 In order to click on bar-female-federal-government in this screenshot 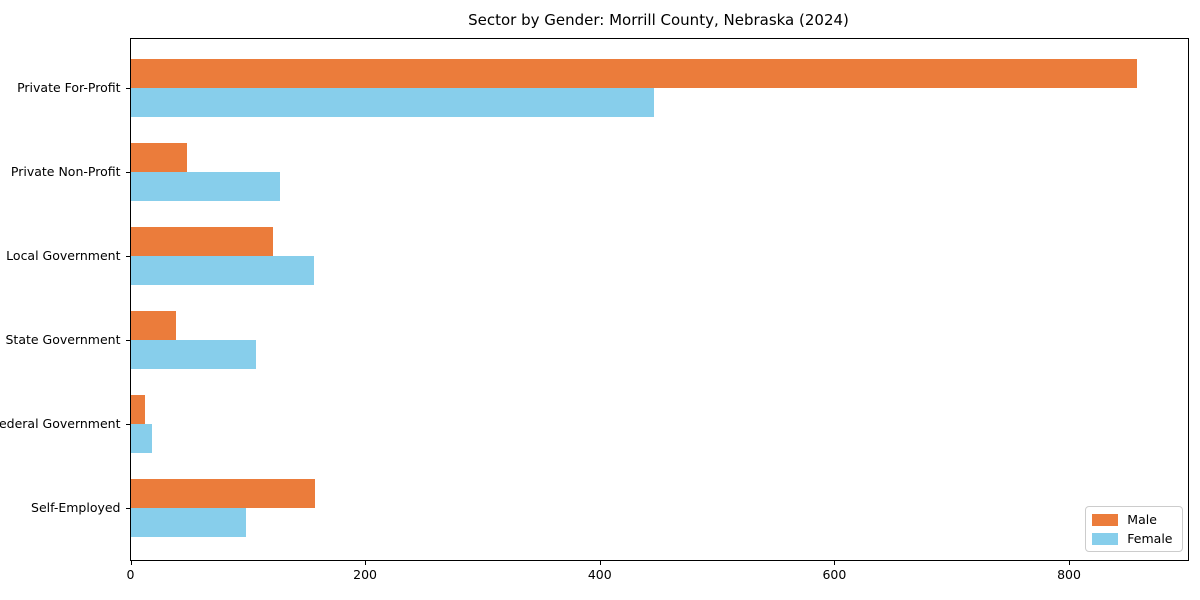, I will do `click(141, 438)`.